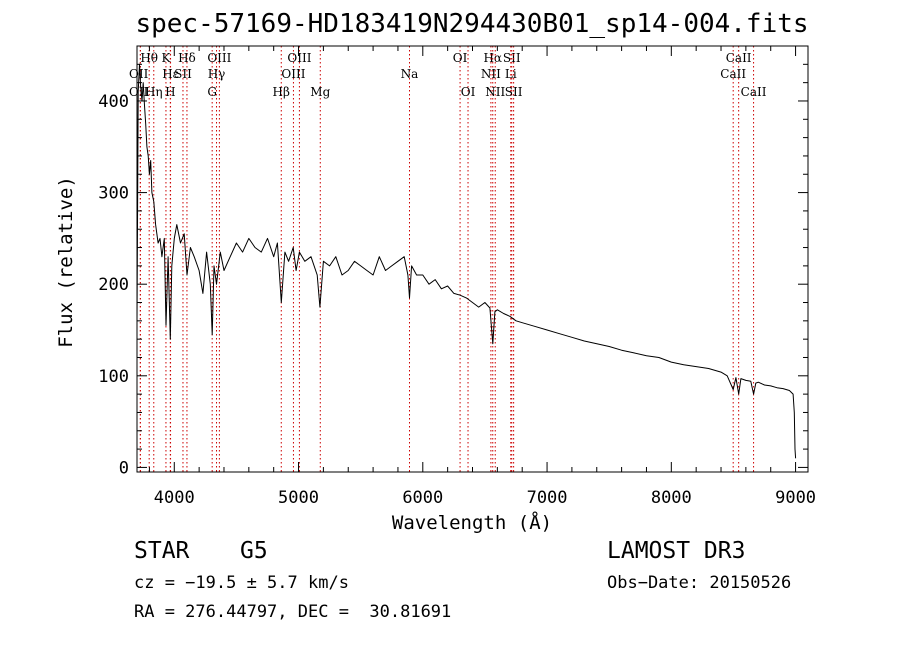  What do you see at coordinates (299, 58) in the screenshot?
I see `line-marker-label-13: OIII` at bounding box center [299, 58].